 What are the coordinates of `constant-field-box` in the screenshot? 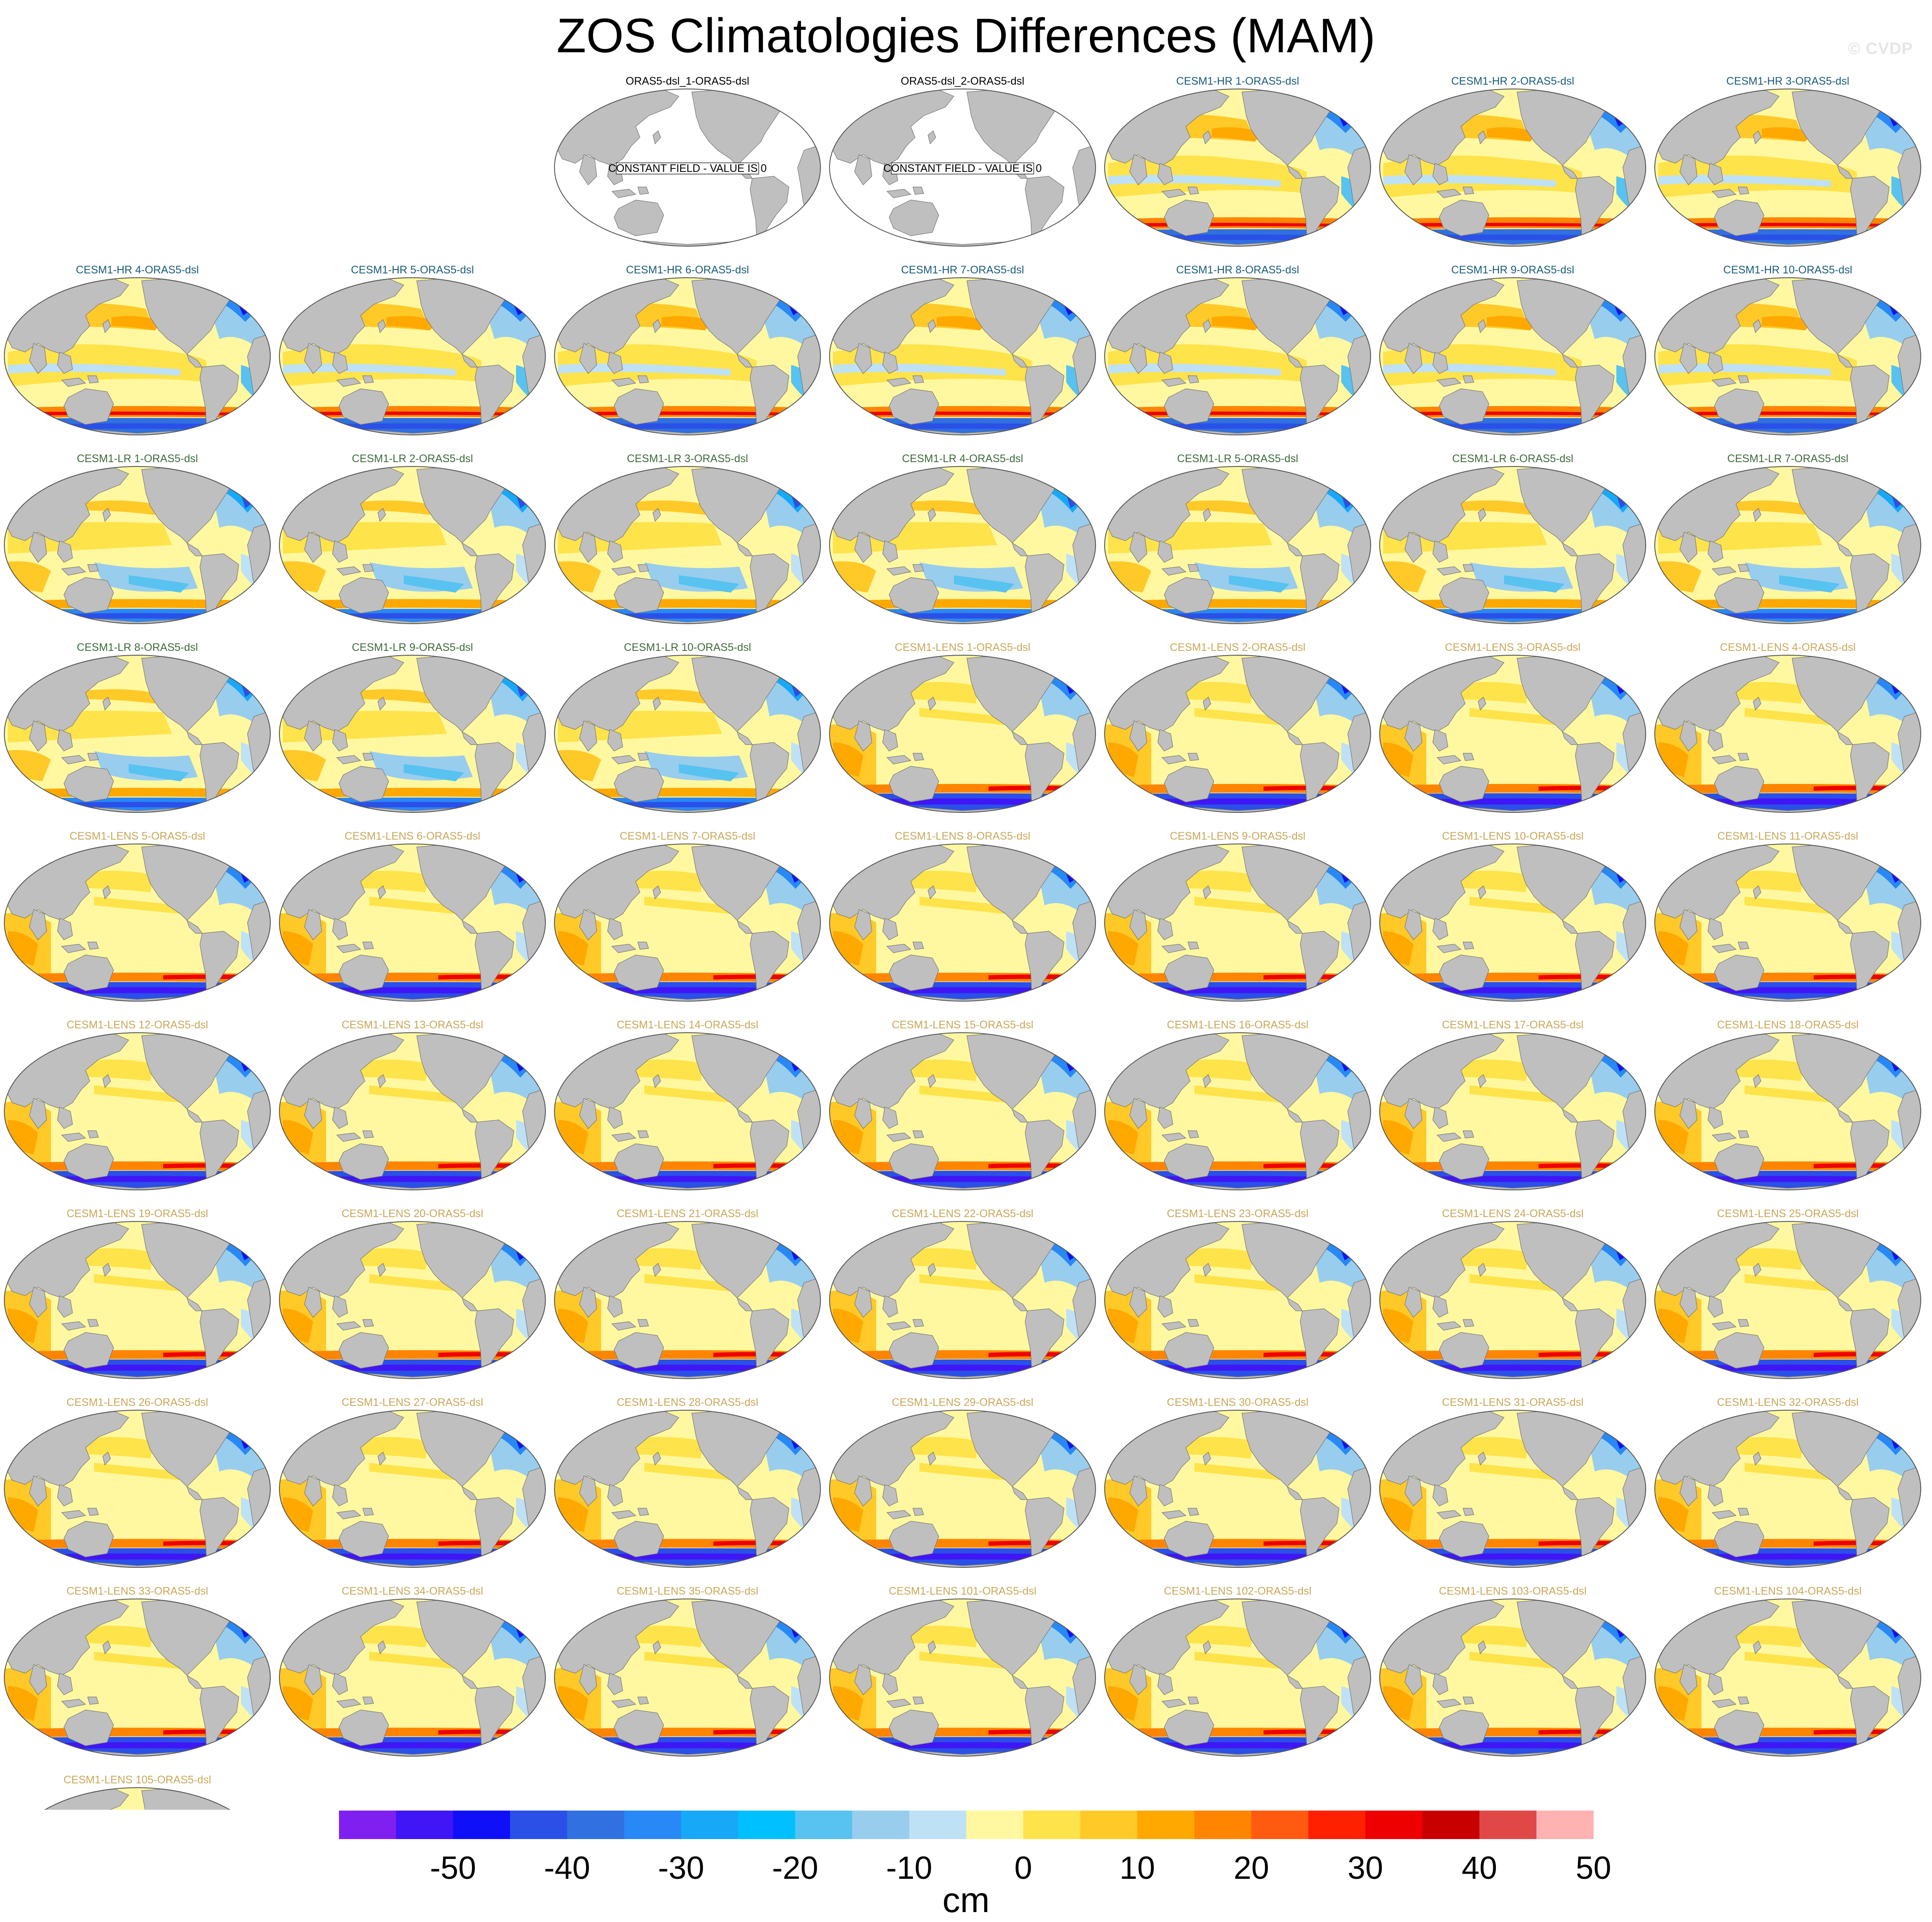 It's located at (962, 168).